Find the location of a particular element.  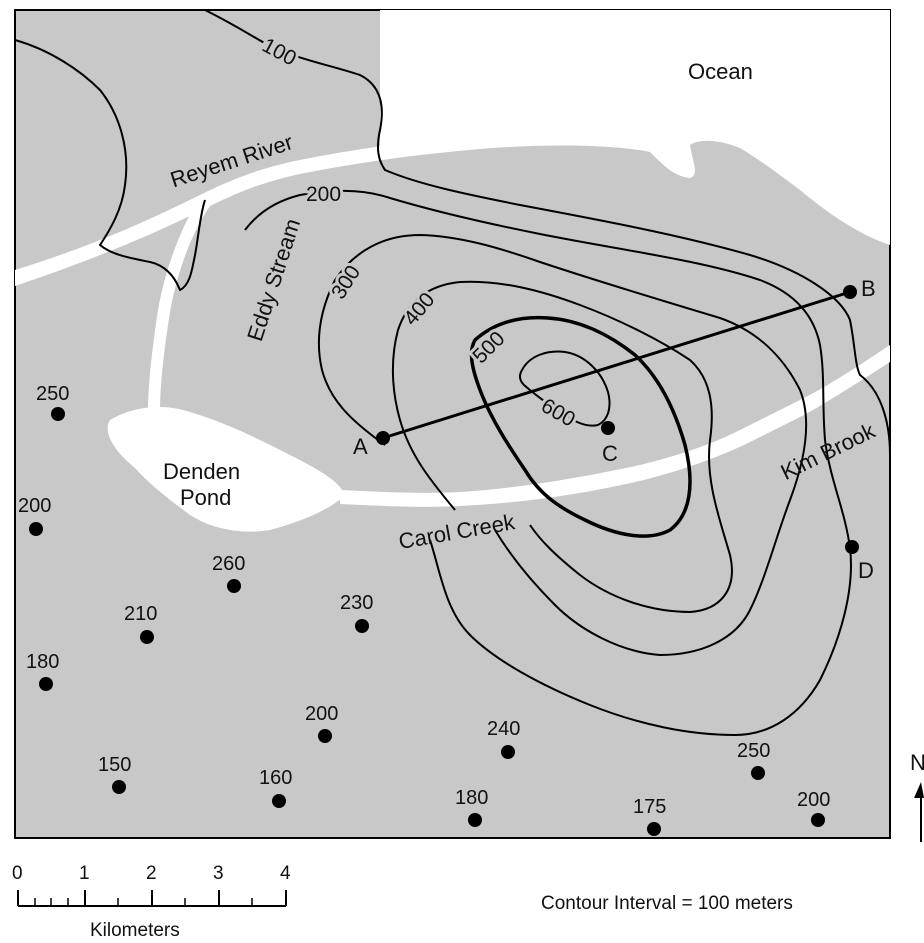

point-d-label: D is located at coordinates (866, 570).